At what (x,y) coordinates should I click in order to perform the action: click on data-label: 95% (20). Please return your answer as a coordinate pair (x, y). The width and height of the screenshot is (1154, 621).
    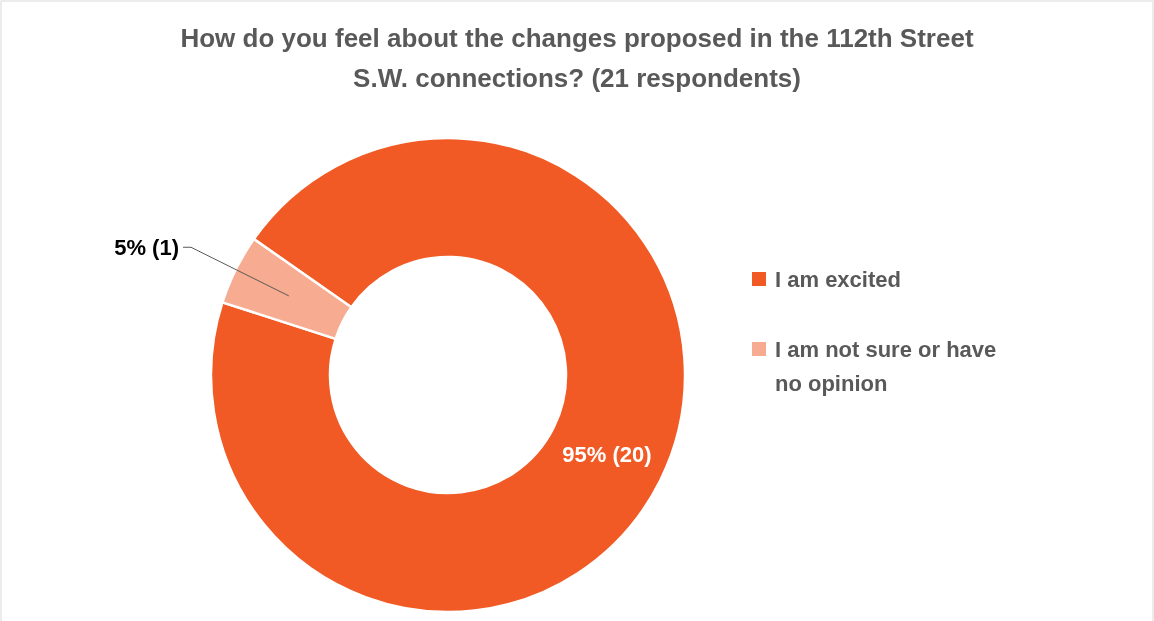
    Looking at the image, I should click on (607, 454).